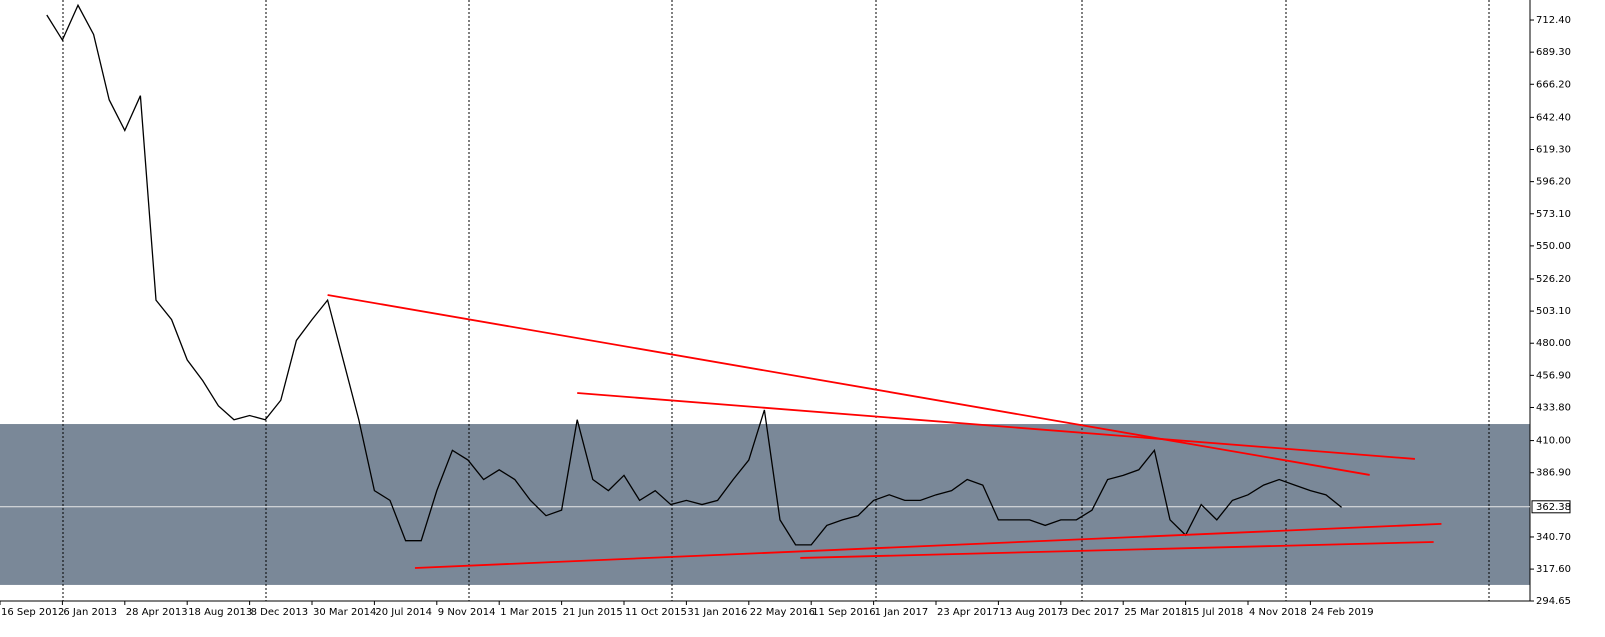 This screenshot has height=637, width=1605. I want to click on x-tick-label: 6 Jan 2013, so click(90, 612).